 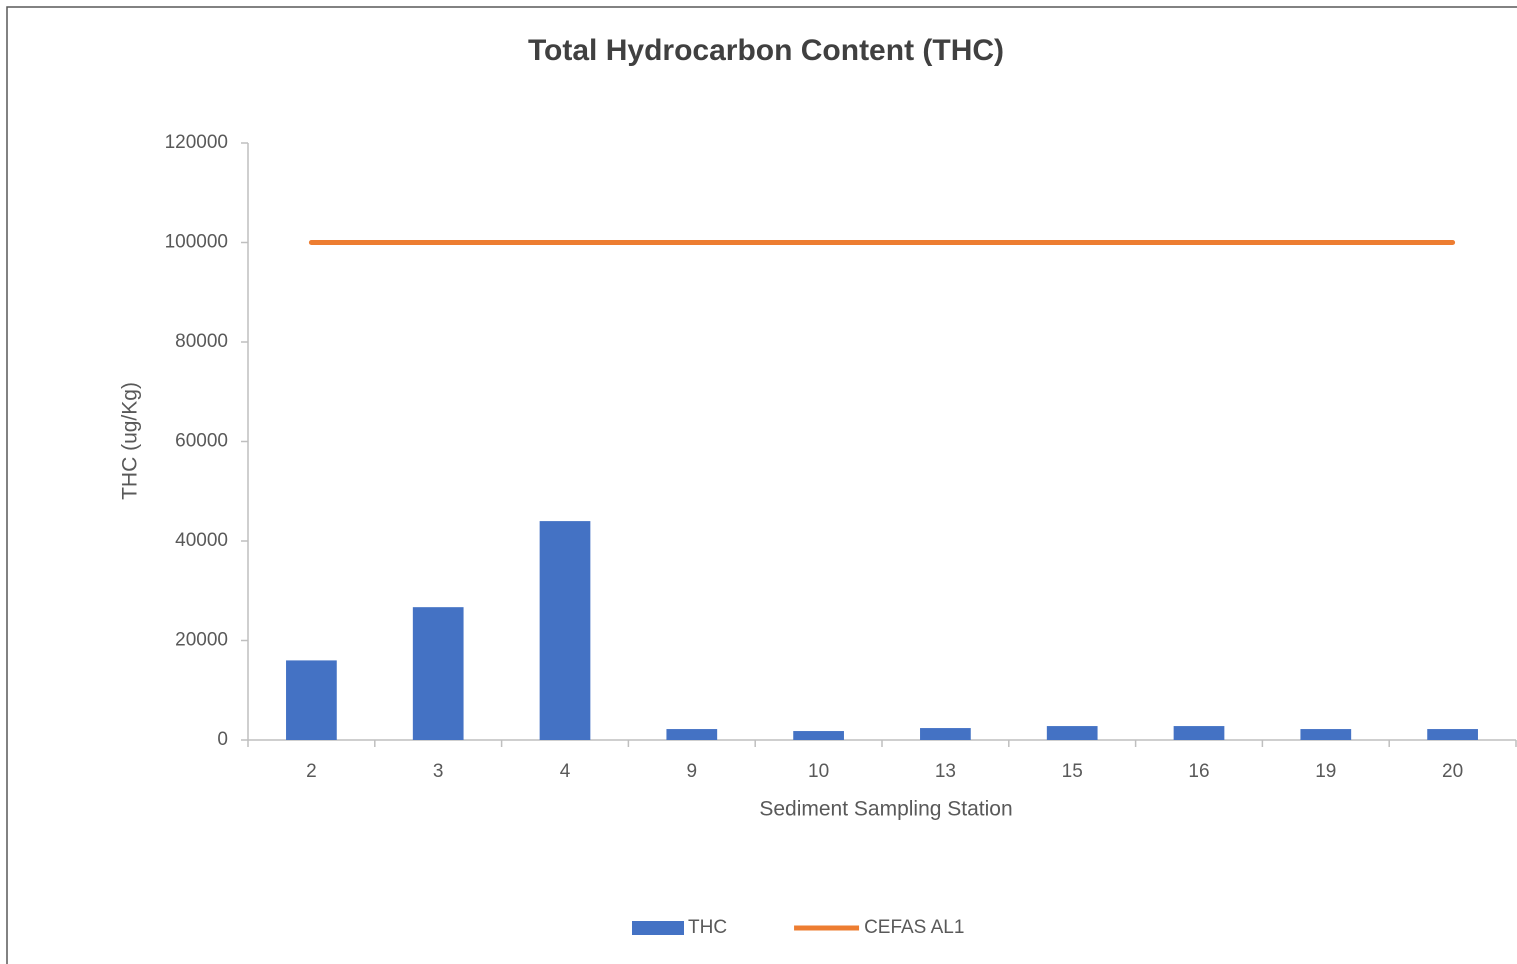 I want to click on x-tick-label: 15, so click(x=1072, y=771).